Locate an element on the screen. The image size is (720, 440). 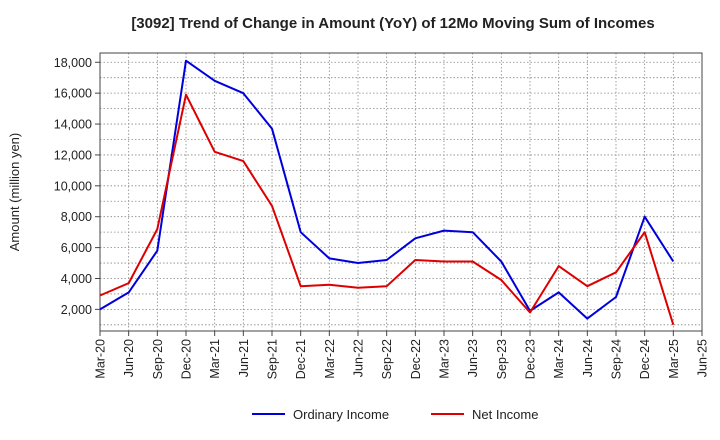
x-tick-label: Dec-20 is located at coordinates (187, 359).